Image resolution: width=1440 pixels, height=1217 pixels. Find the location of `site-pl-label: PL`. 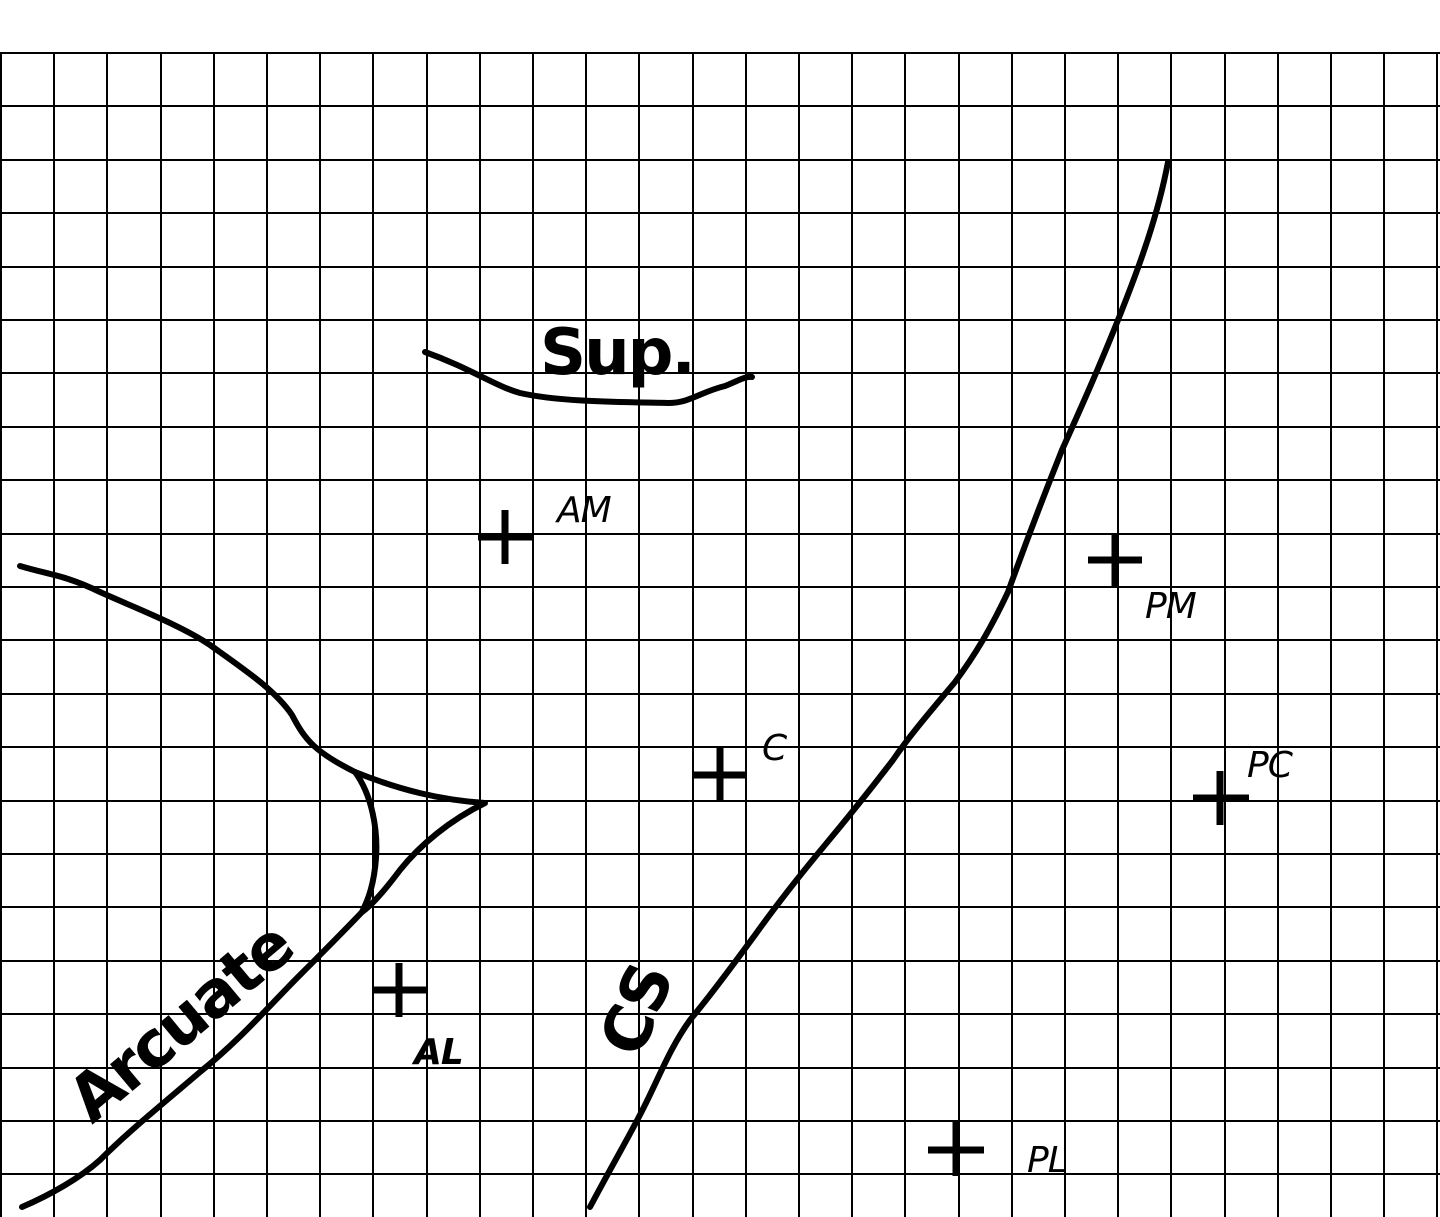

site-pl-label: PL is located at coordinates (1047, 1160).